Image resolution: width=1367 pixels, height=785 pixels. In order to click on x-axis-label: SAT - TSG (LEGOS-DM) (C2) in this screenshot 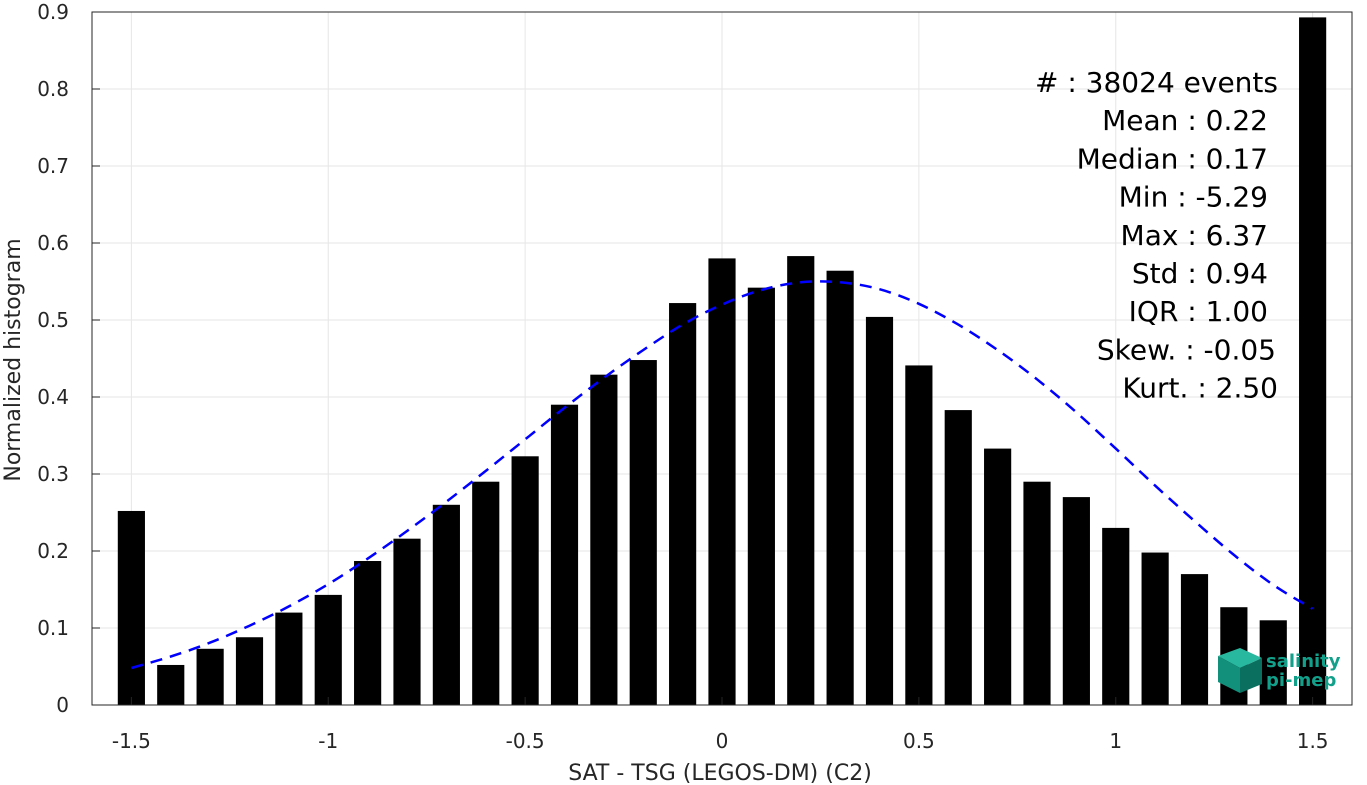, I will do `click(720, 773)`.